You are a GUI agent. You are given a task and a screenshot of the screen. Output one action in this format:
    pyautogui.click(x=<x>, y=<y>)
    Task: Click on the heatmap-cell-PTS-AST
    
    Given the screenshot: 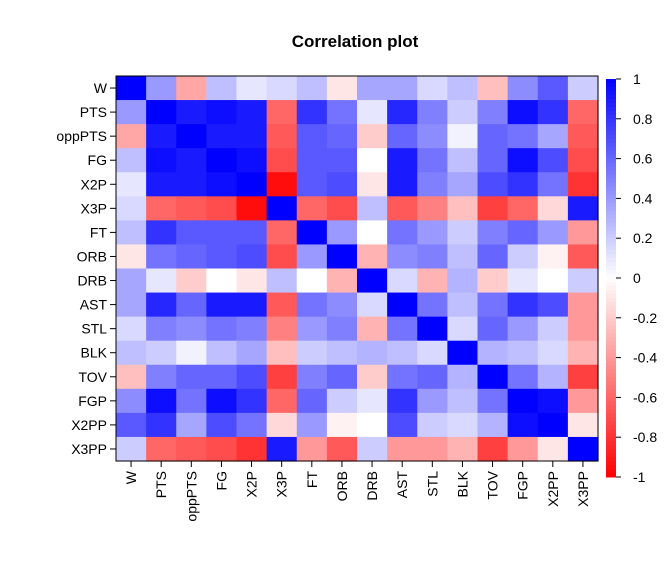 What is the action you would take?
    pyautogui.click(x=402, y=112)
    